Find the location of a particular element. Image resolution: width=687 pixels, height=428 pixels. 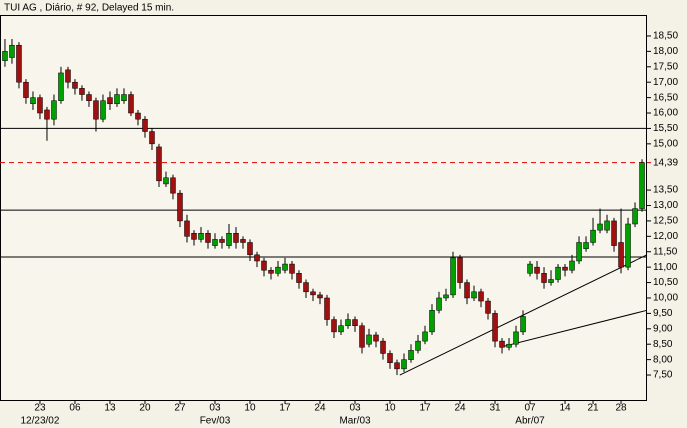

x-tick-label: 06 is located at coordinates (75, 408).